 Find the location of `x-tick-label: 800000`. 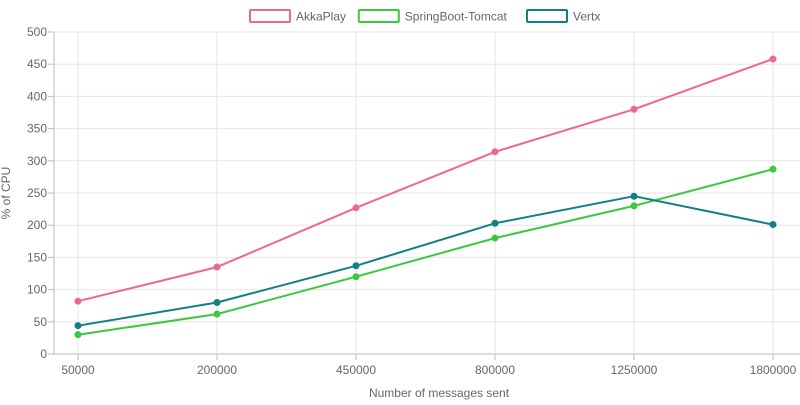

x-tick-label: 800000 is located at coordinates (495, 370).